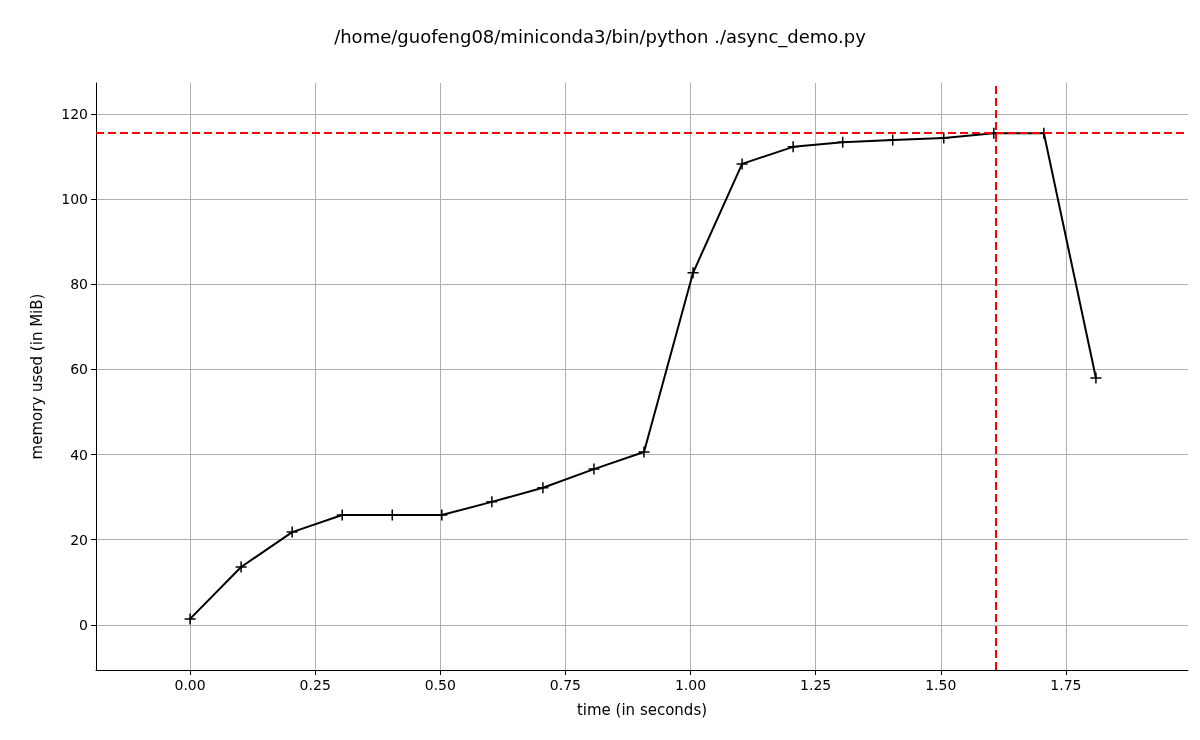  I want to click on x-tick-label: 0.50, so click(440, 685).